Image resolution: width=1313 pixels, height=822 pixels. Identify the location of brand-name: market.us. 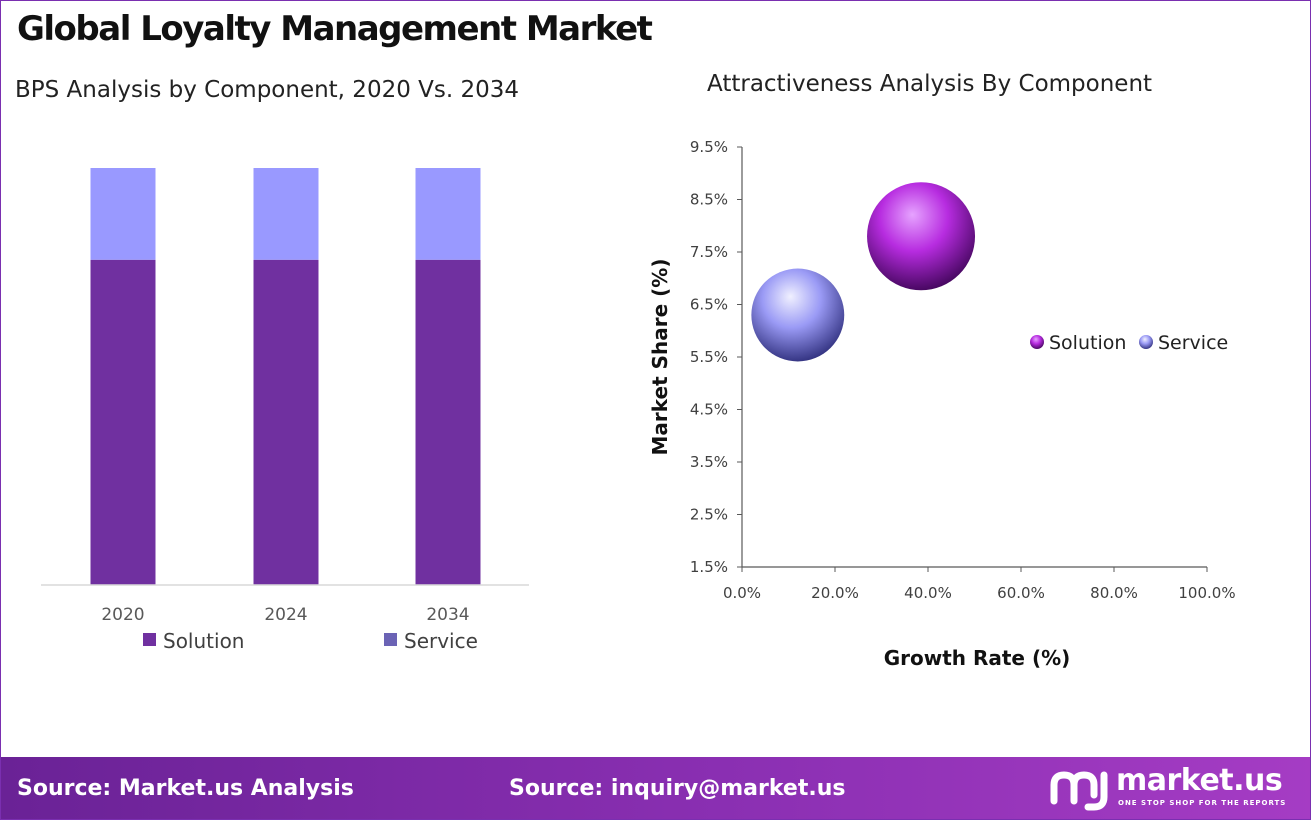
(1199, 780).